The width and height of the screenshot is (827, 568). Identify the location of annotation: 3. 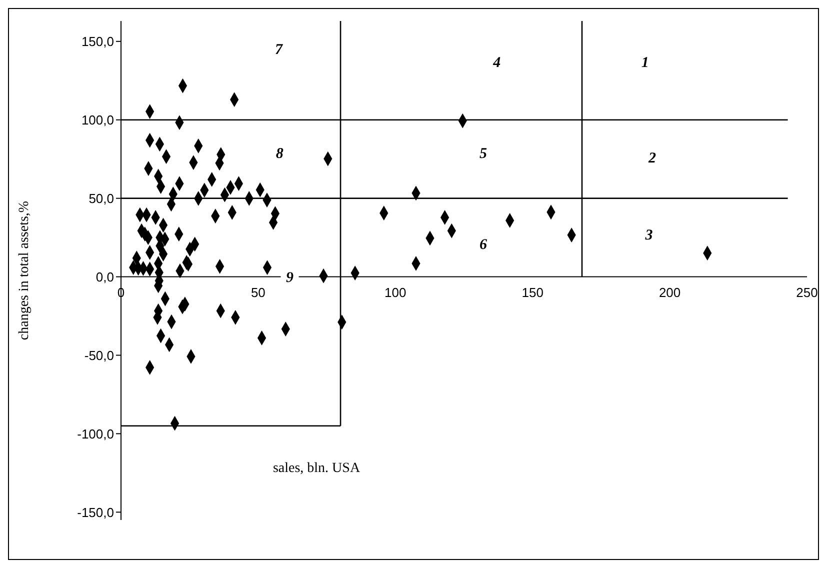
(649, 235).